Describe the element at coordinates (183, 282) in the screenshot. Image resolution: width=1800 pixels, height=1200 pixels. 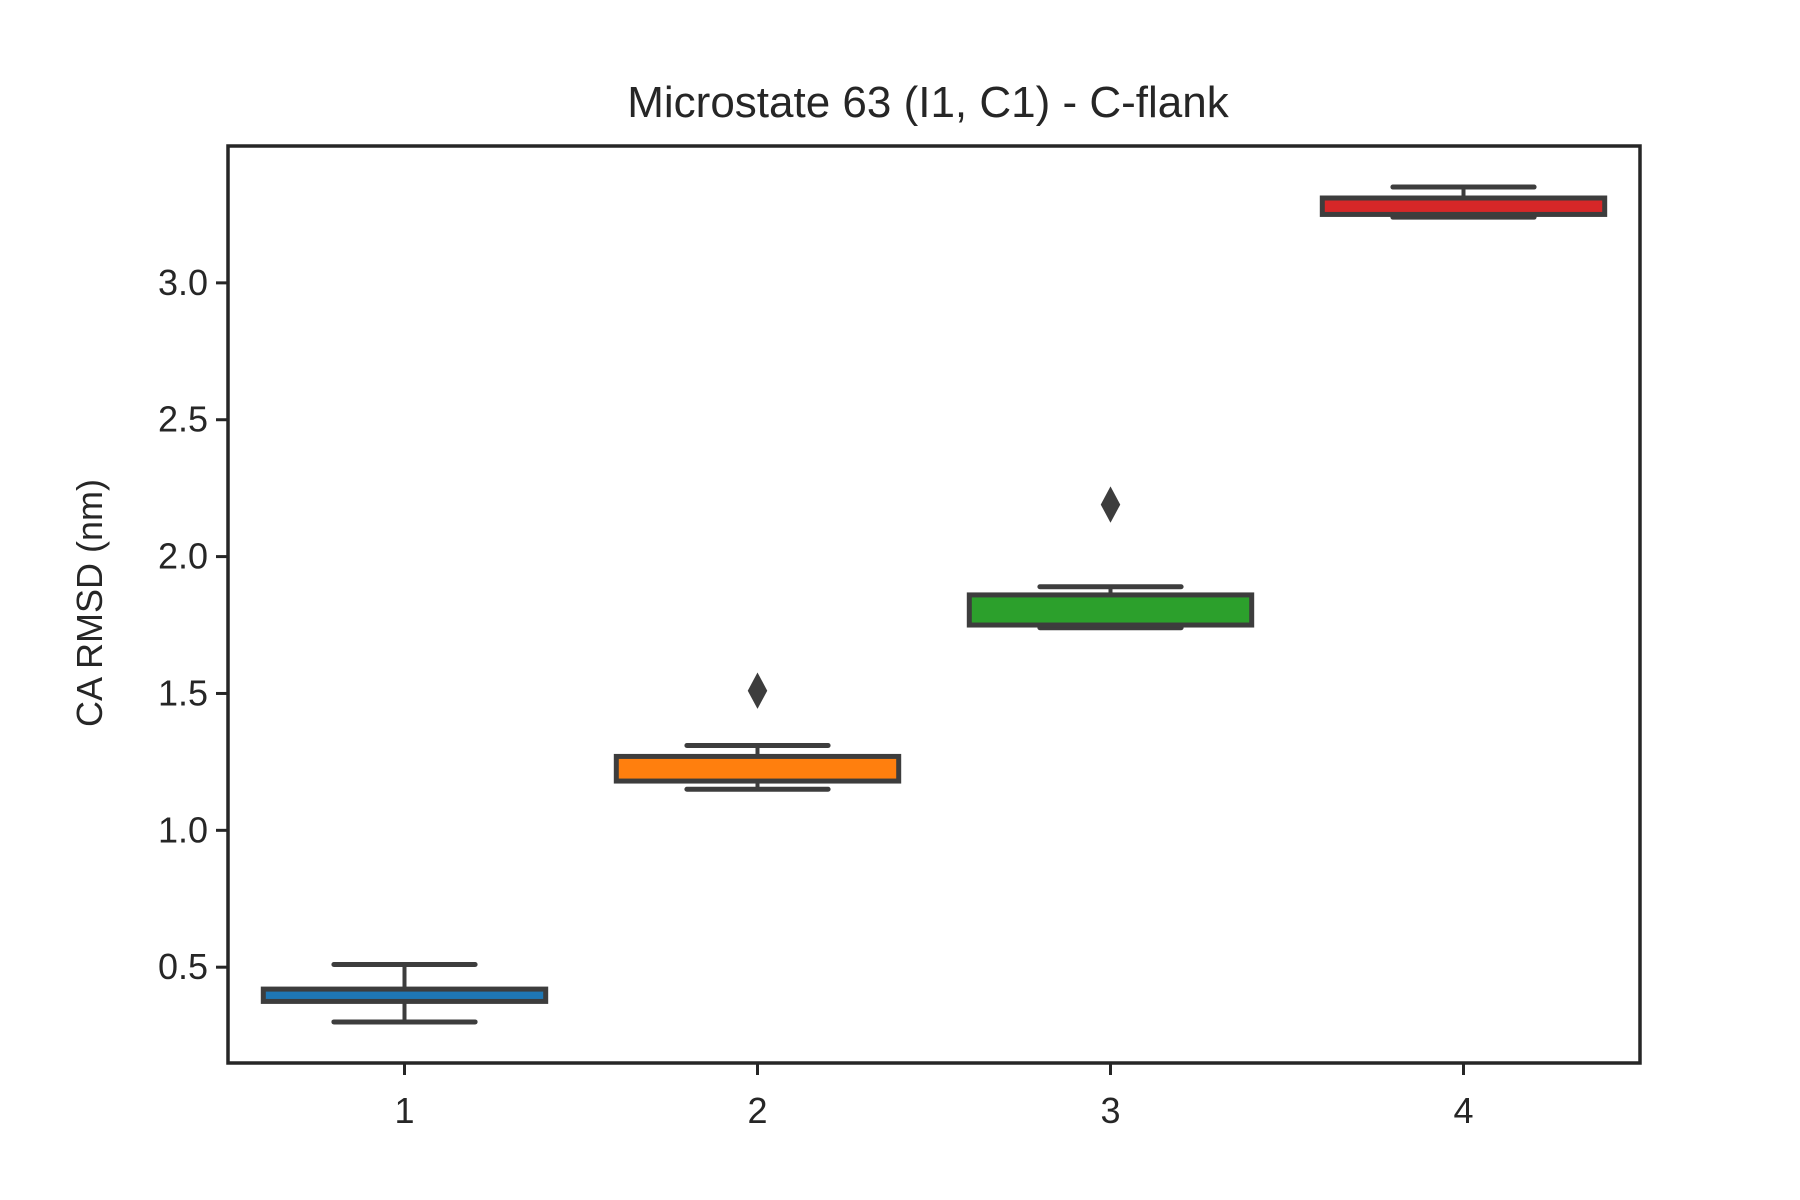
I see `y-tick-label: 3.0` at that location.